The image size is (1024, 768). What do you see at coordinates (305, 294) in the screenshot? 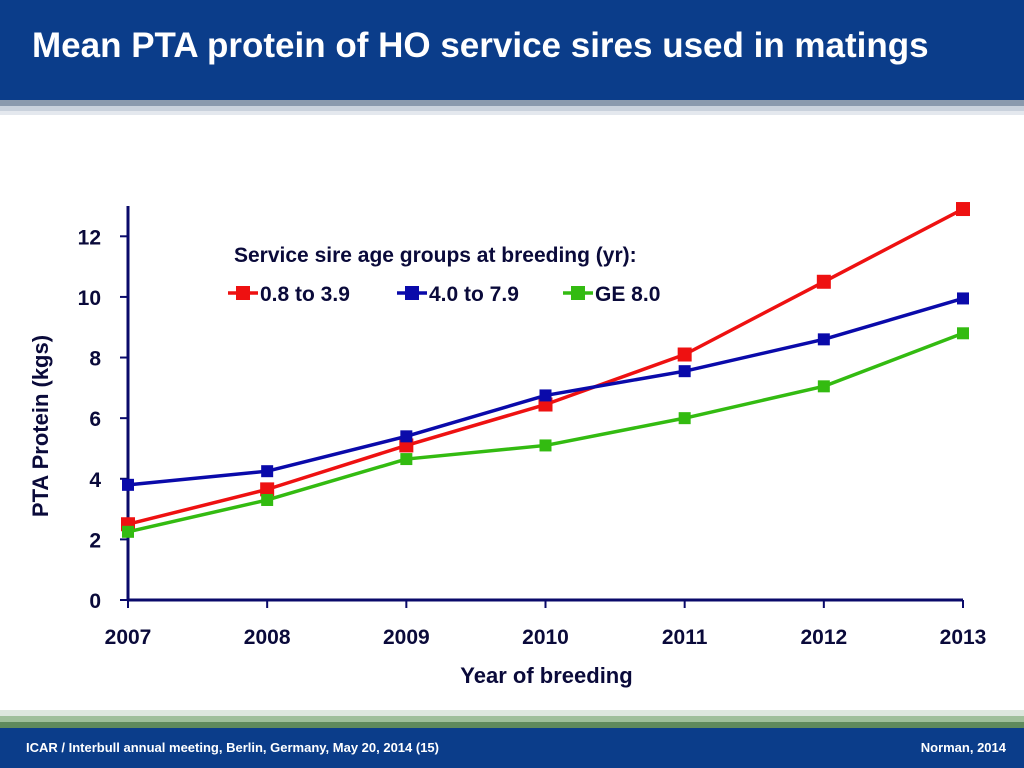
I see `legend-label: 0.8 to 3.9` at bounding box center [305, 294].